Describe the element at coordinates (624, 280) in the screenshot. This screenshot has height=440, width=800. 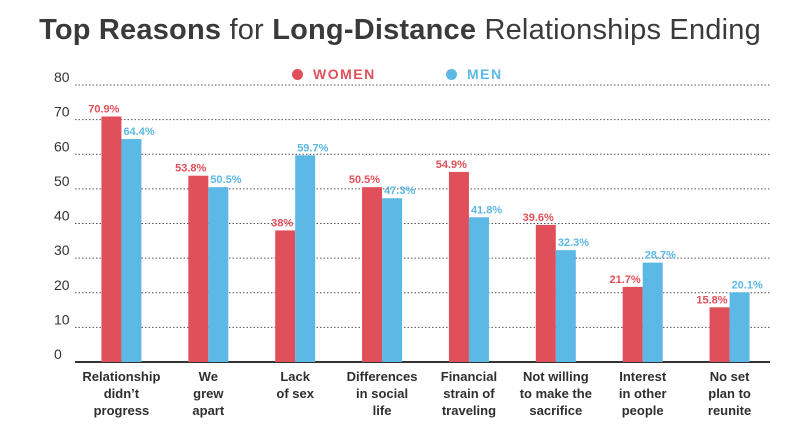
I see `data-label-women: 21.7%` at that location.